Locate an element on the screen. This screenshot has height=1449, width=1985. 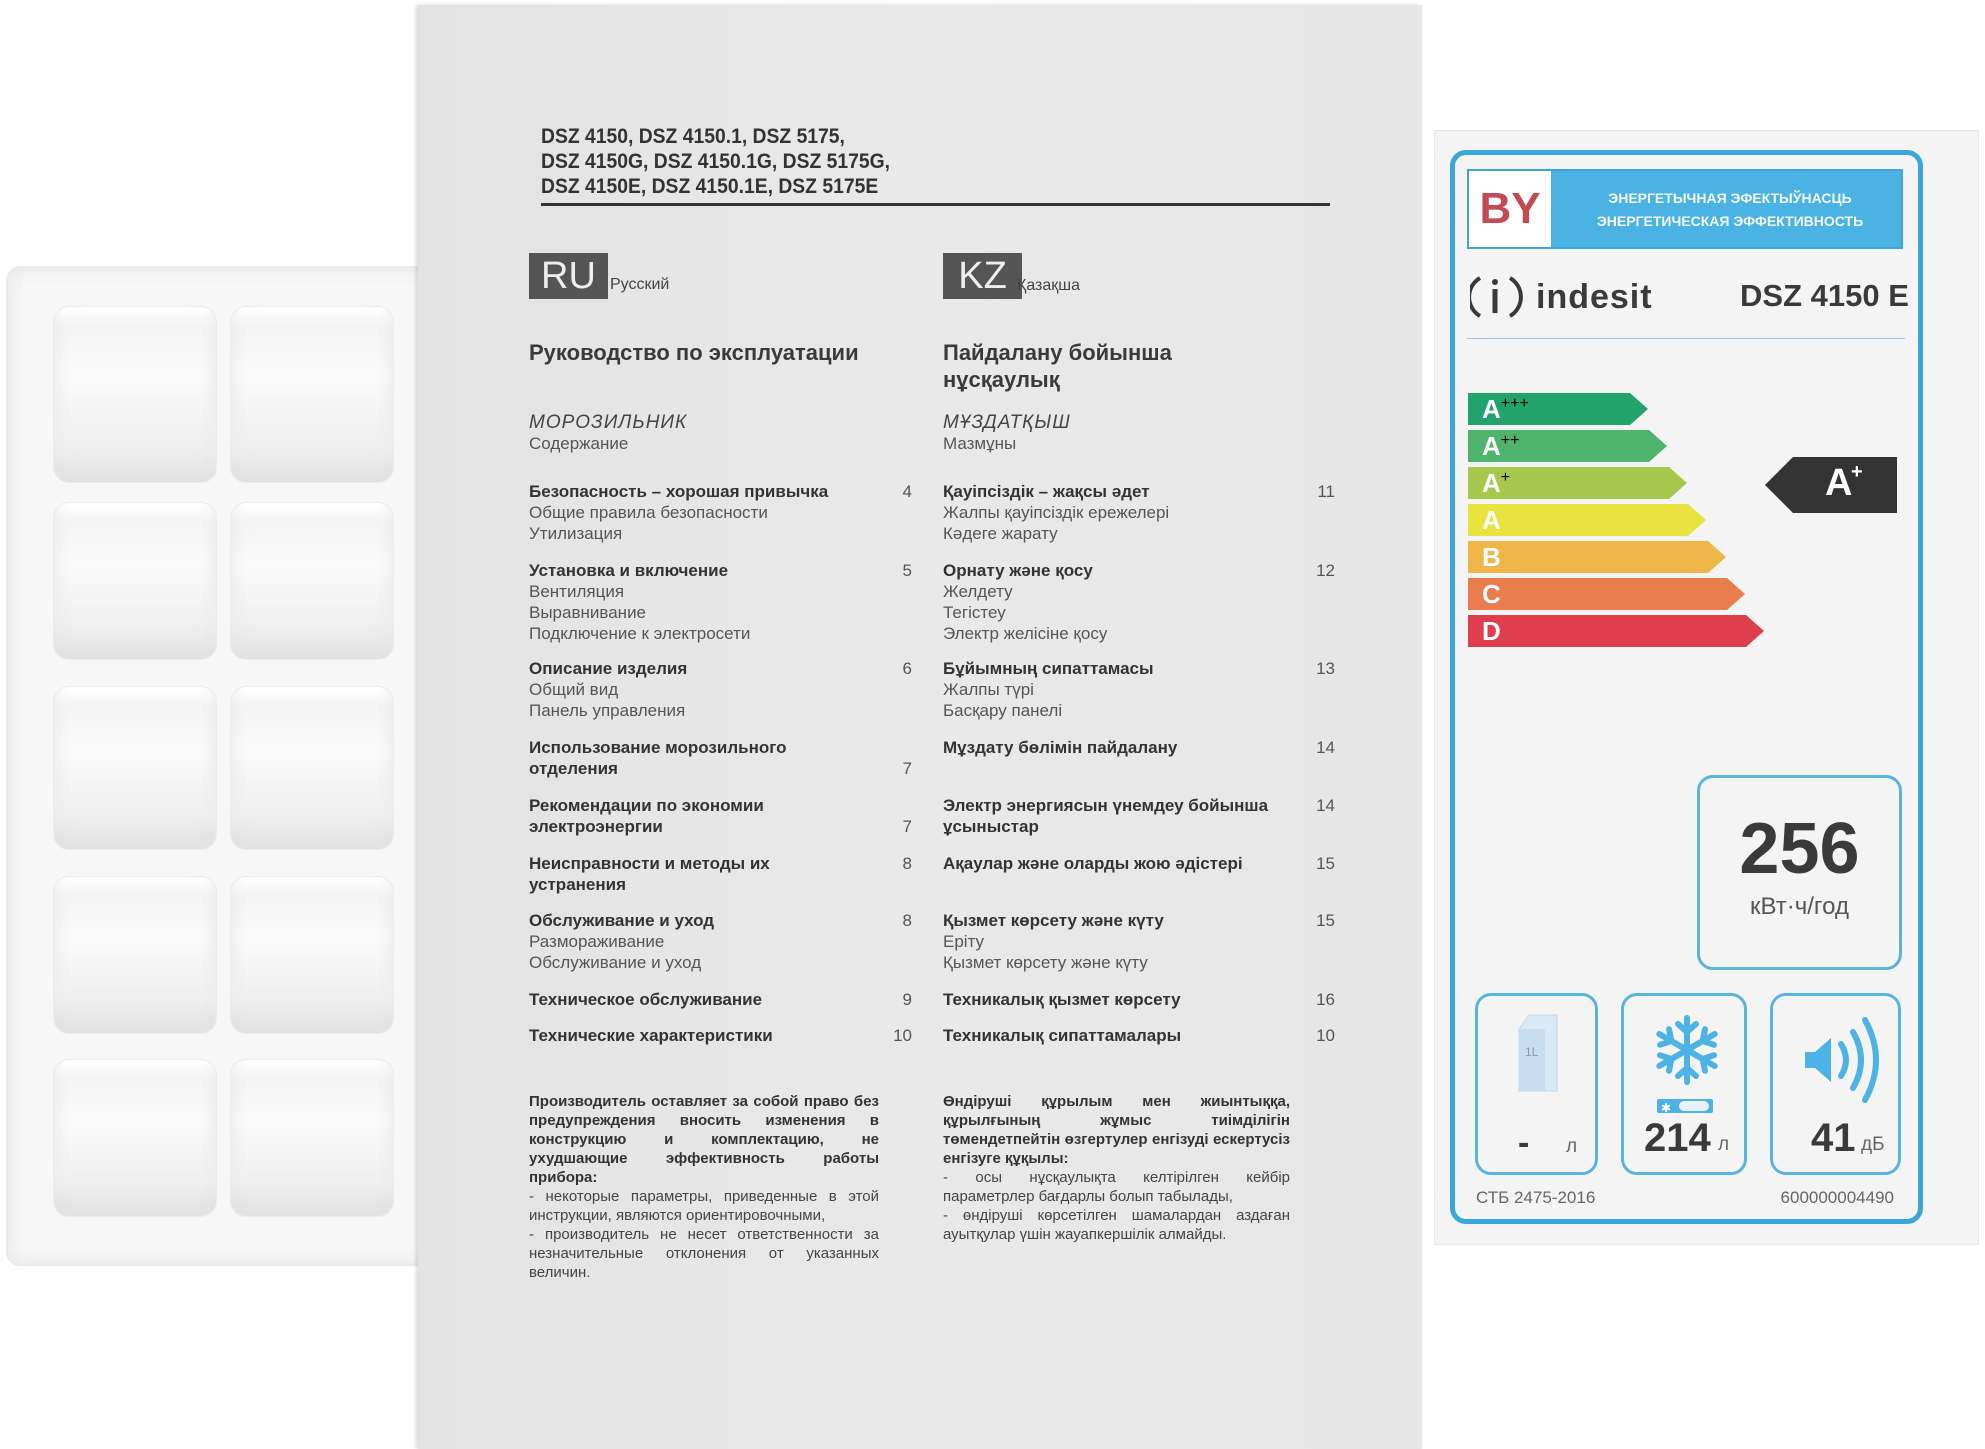
noise-unit: дБ is located at coordinates (1873, 1144).